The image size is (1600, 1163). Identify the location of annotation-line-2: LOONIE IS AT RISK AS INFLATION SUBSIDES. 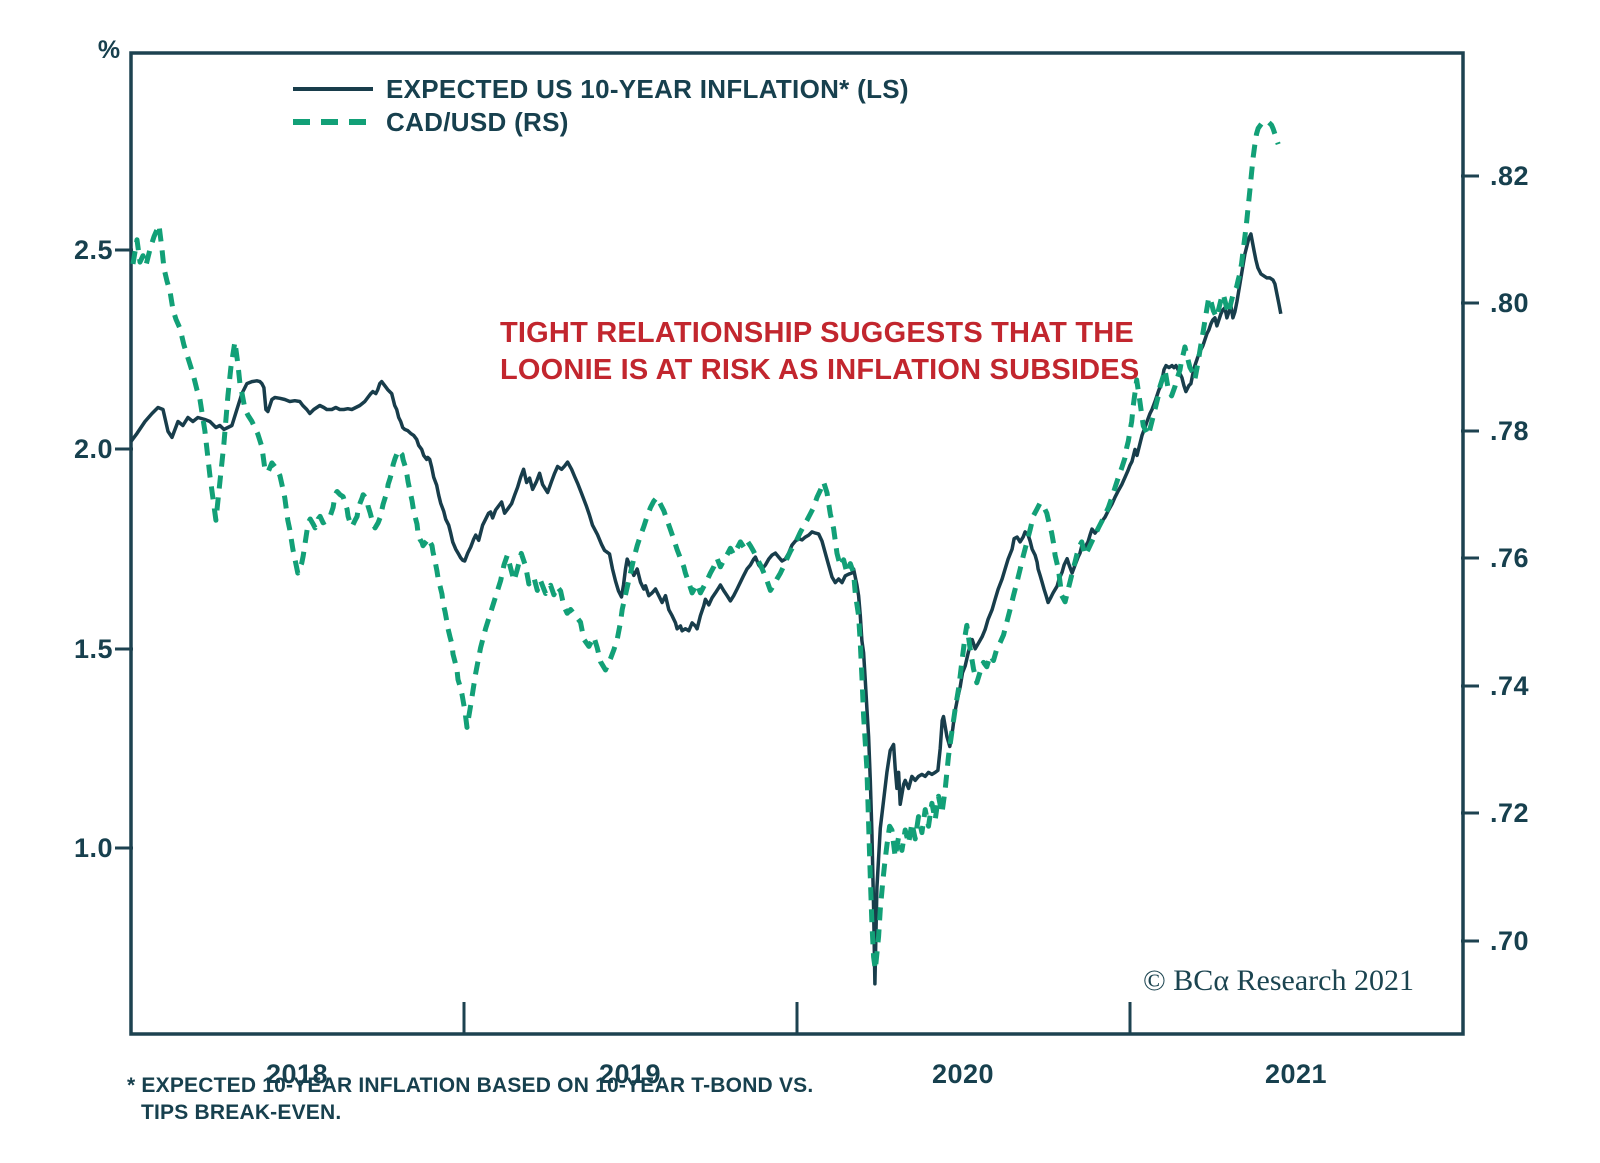
(819, 370).